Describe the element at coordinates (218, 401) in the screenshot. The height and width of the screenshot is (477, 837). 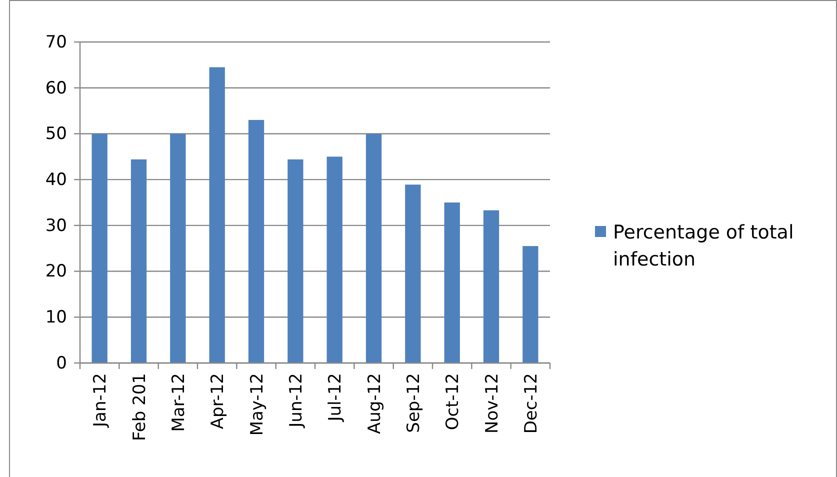
I see `x-tick-label: Apr-12` at that location.